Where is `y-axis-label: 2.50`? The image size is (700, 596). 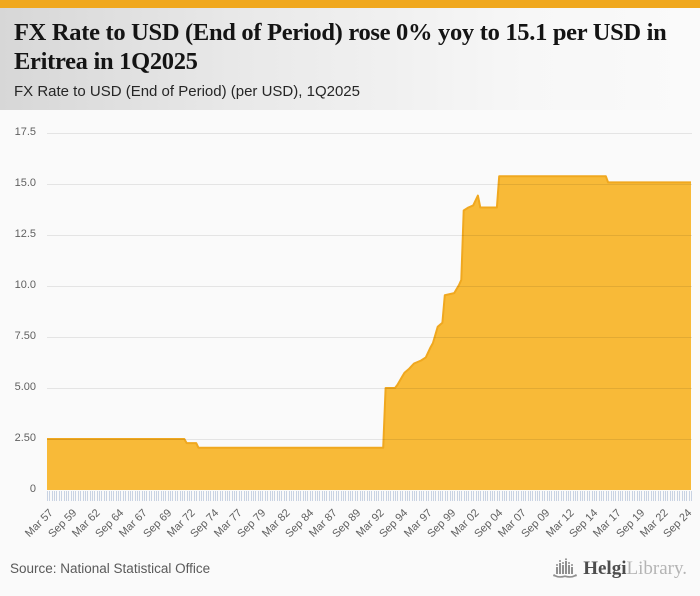
y-axis-label: 2.50 is located at coordinates (25, 438).